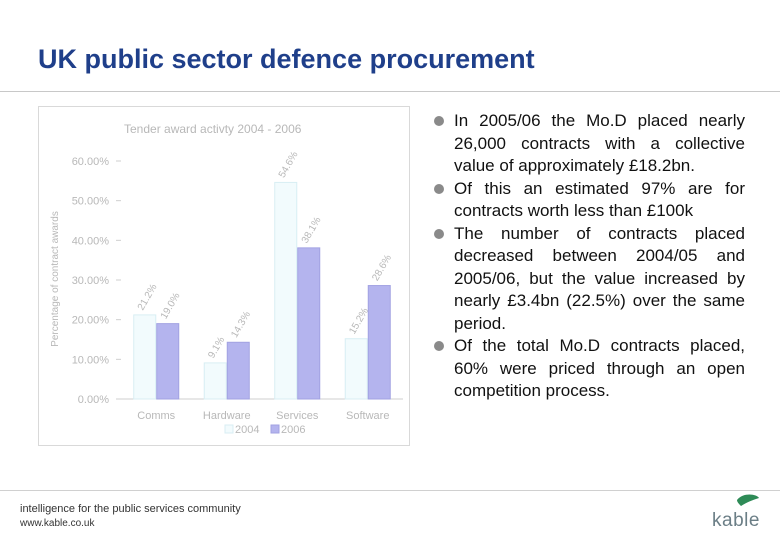 This screenshot has height=540, width=780. I want to click on x-tick-label: Hardware, so click(227, 416).